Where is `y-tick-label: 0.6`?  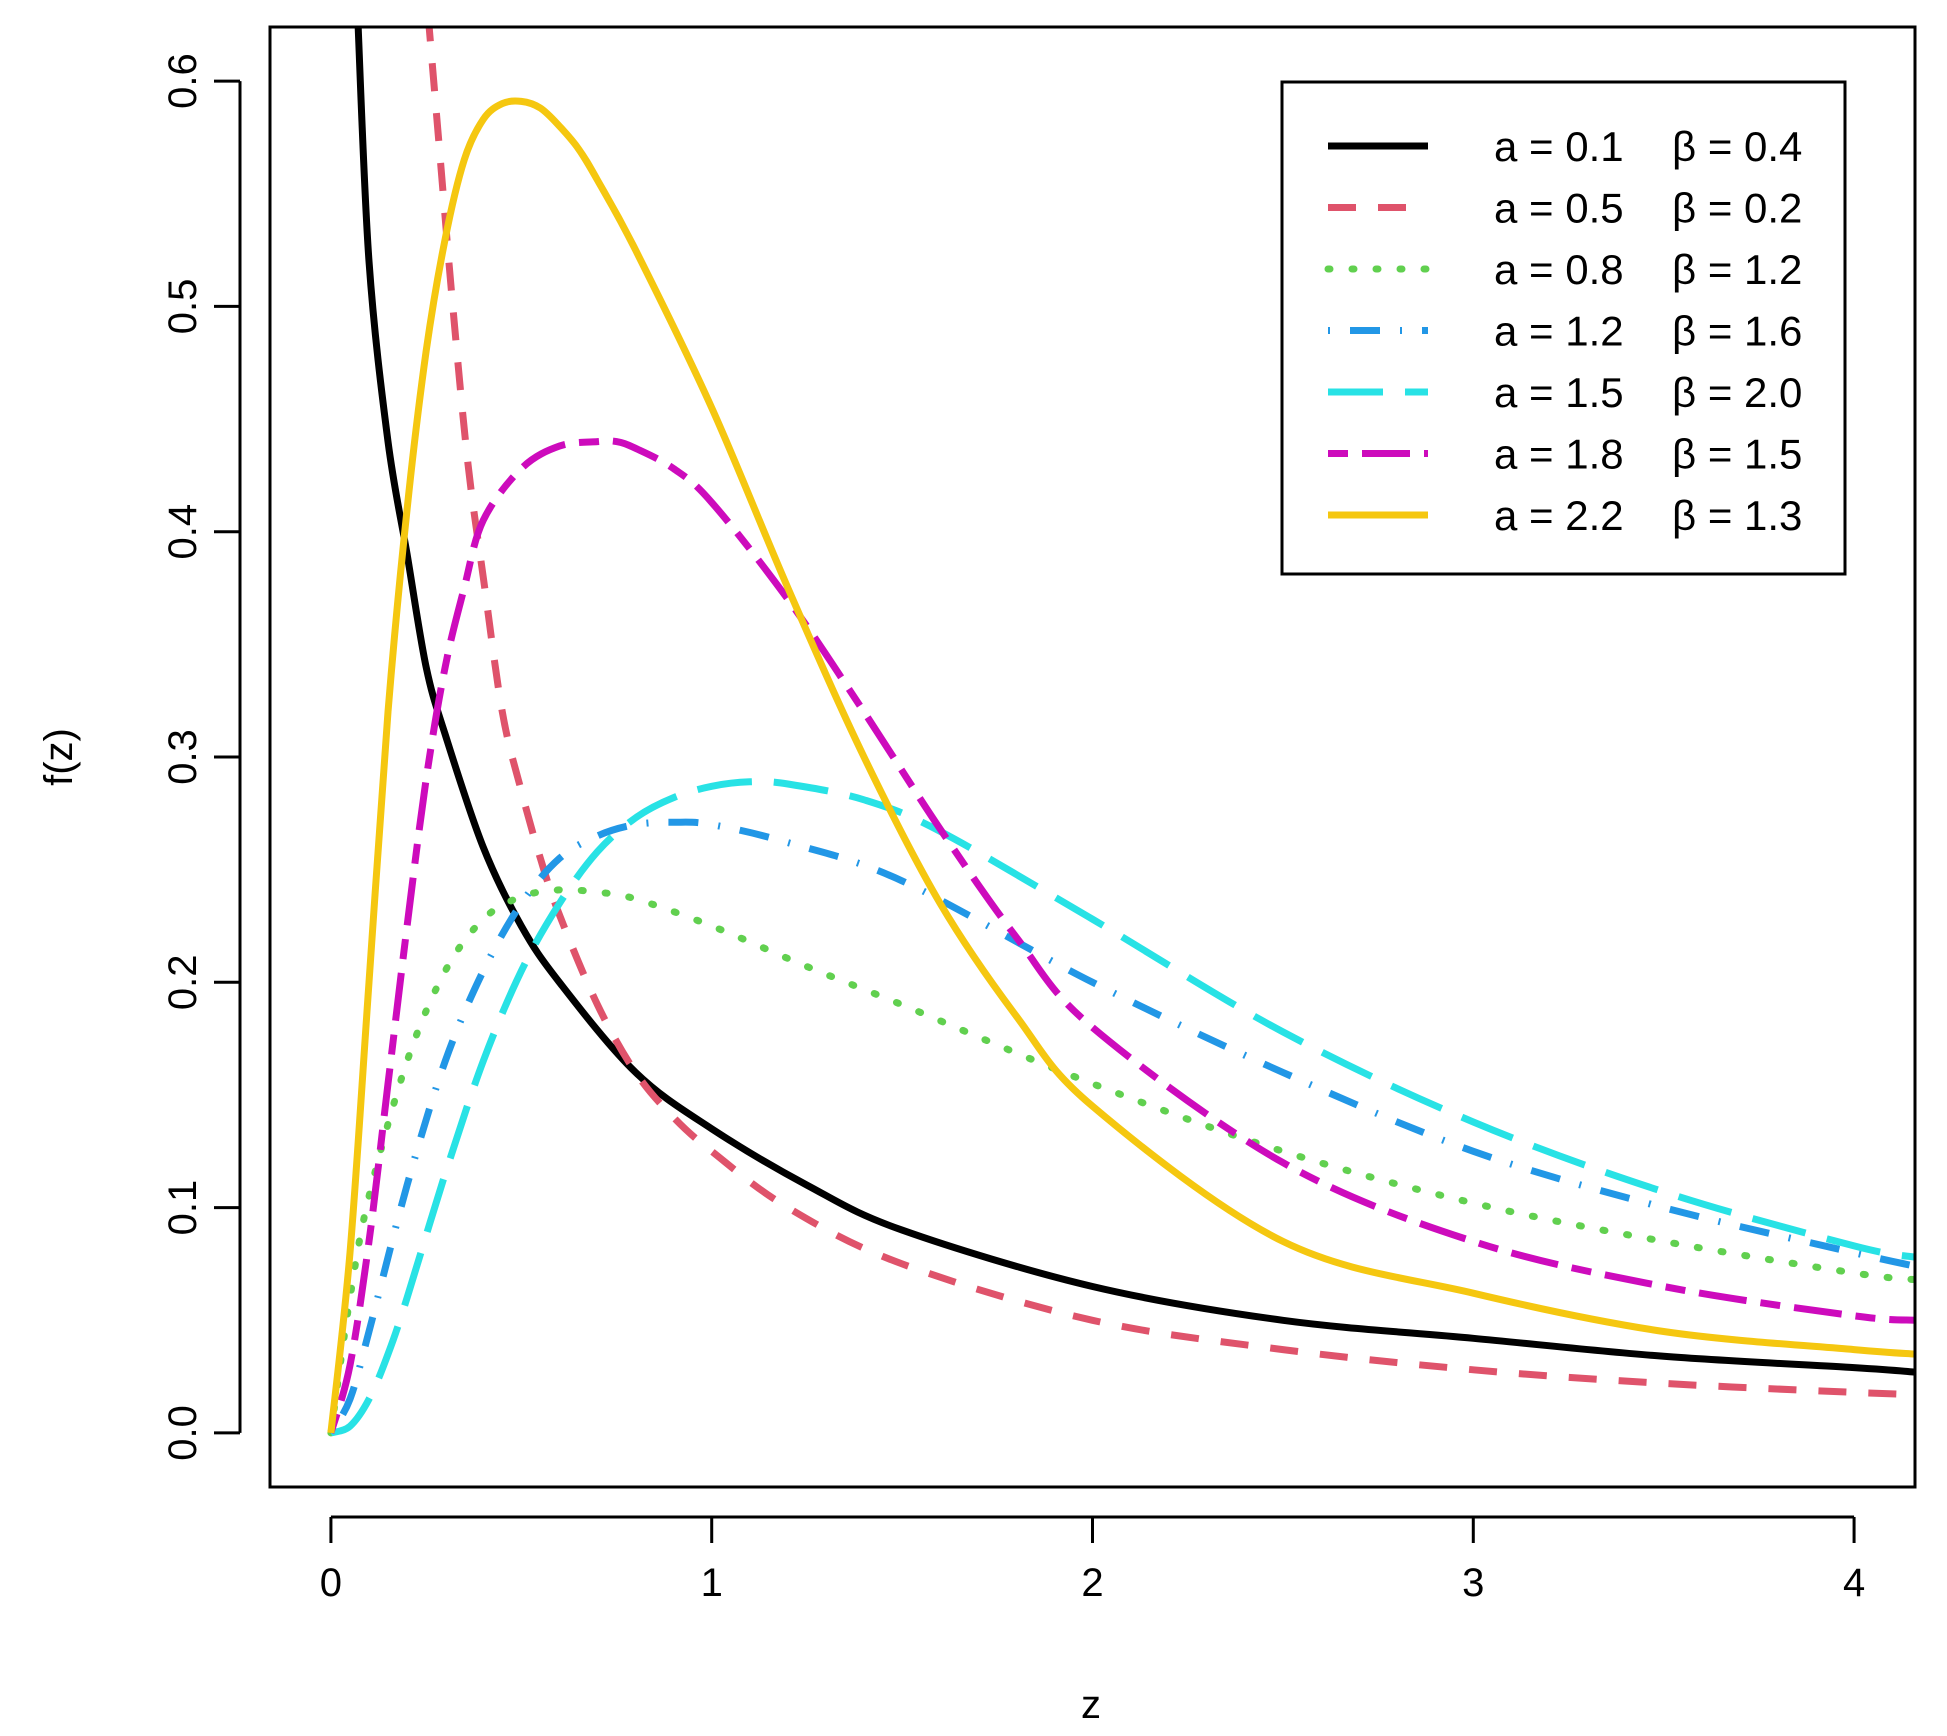
y-tick-label: 0.6 is located at coordinates (183, 81).